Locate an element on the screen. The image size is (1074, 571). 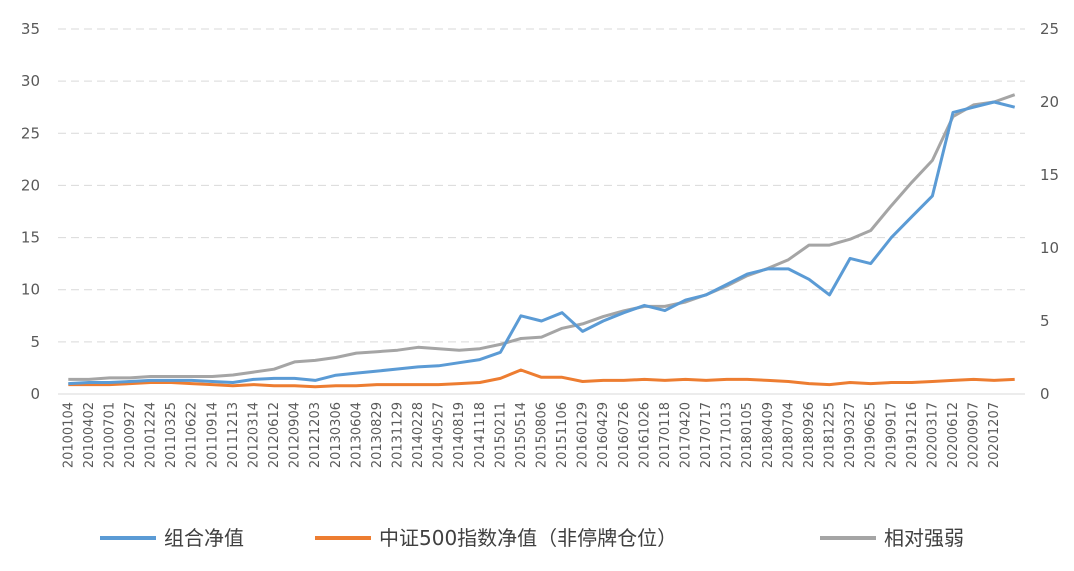
x-tick-label: 20120612 is located at coordinates (274, 435).